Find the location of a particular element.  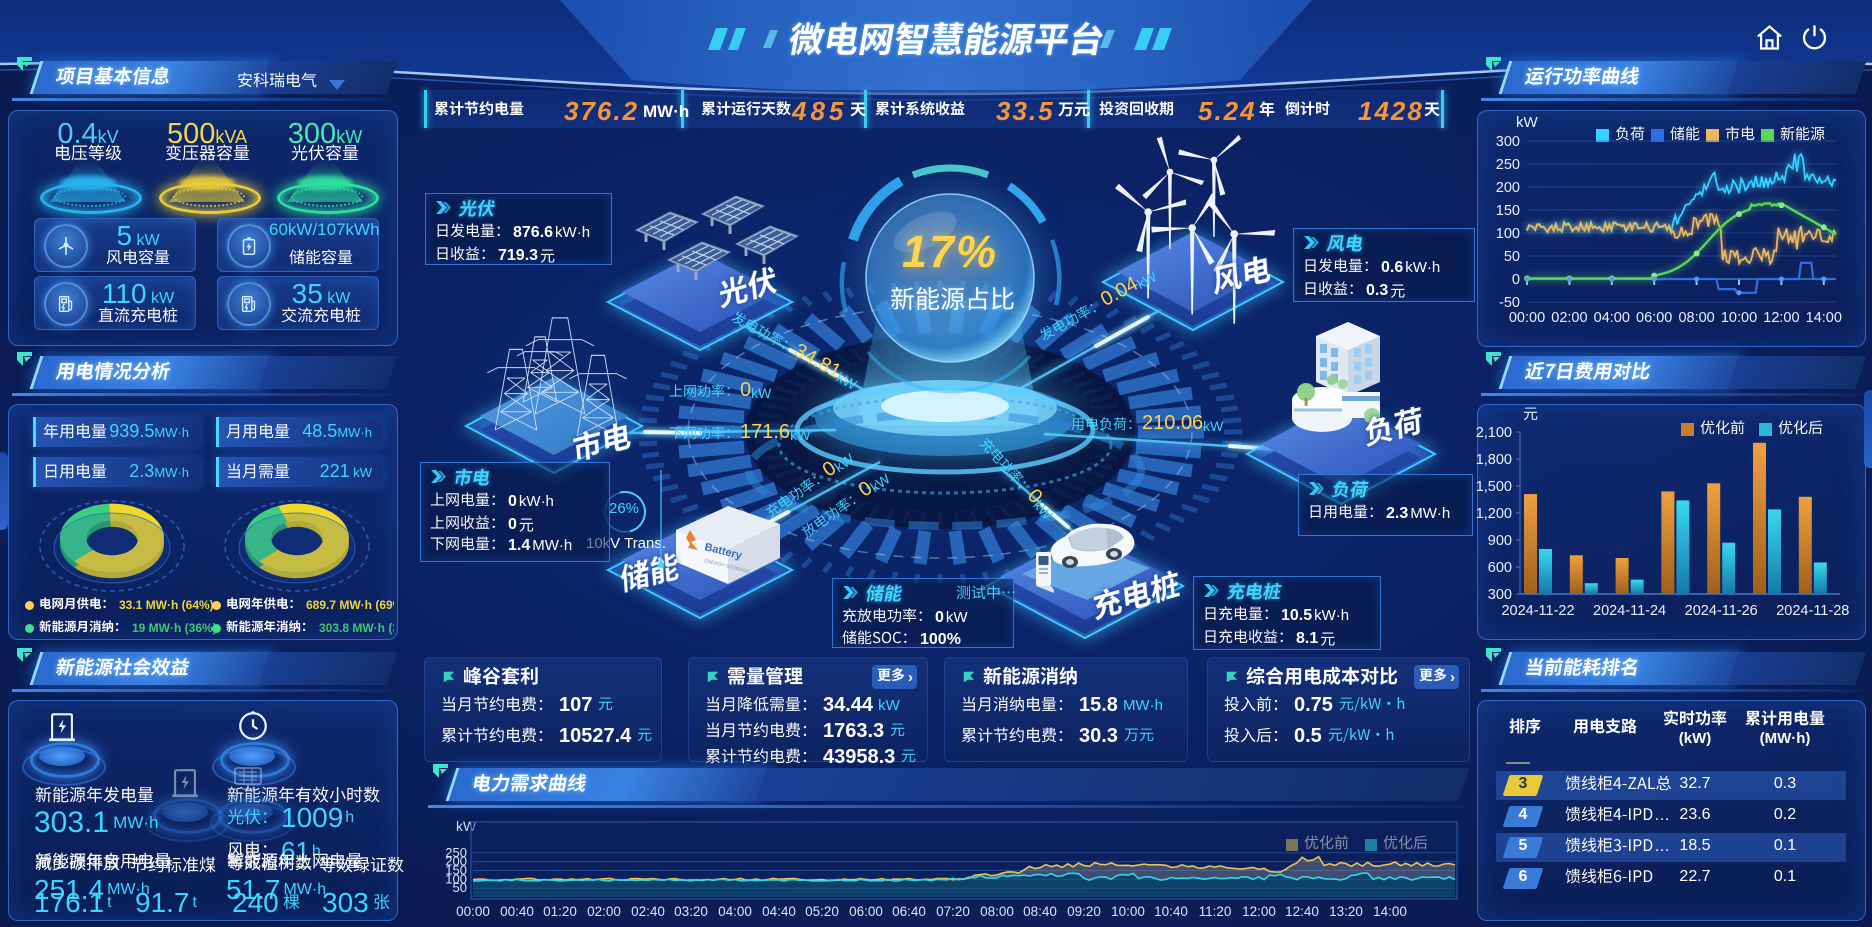

svg-text: 1,500 is located at coordinates (1494, 487).